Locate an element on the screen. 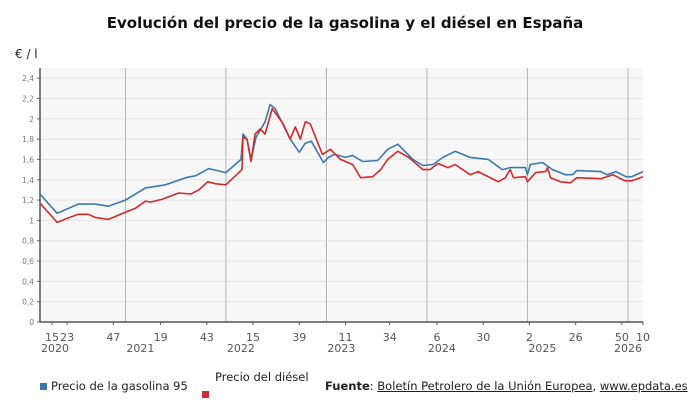 This screenshot has height=414, width=690. x-tick-label: 2 is located at coordinates (529, 337).